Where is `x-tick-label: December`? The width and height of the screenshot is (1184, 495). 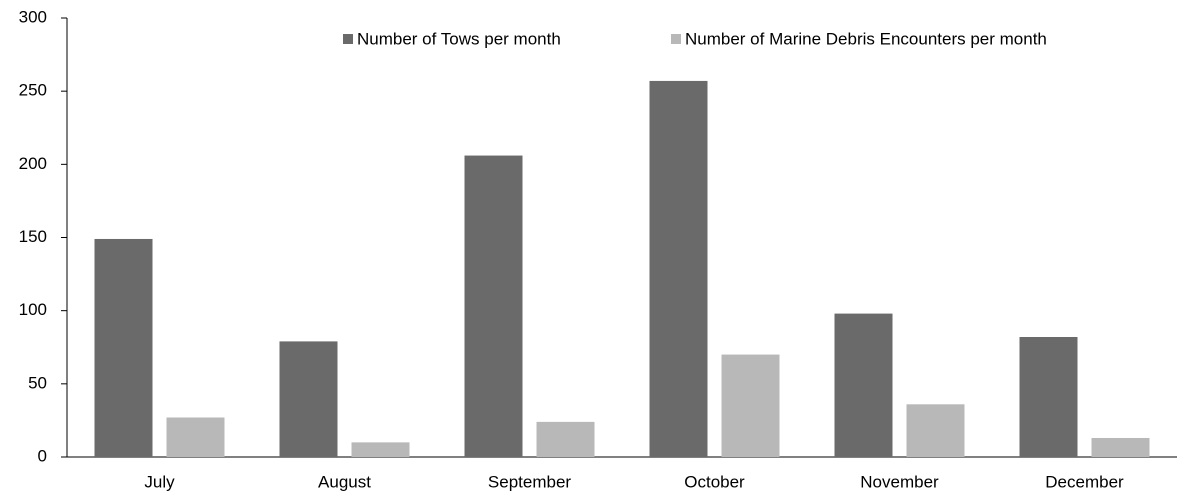
x-tick-label: December is located at coordinates (1084, 481).